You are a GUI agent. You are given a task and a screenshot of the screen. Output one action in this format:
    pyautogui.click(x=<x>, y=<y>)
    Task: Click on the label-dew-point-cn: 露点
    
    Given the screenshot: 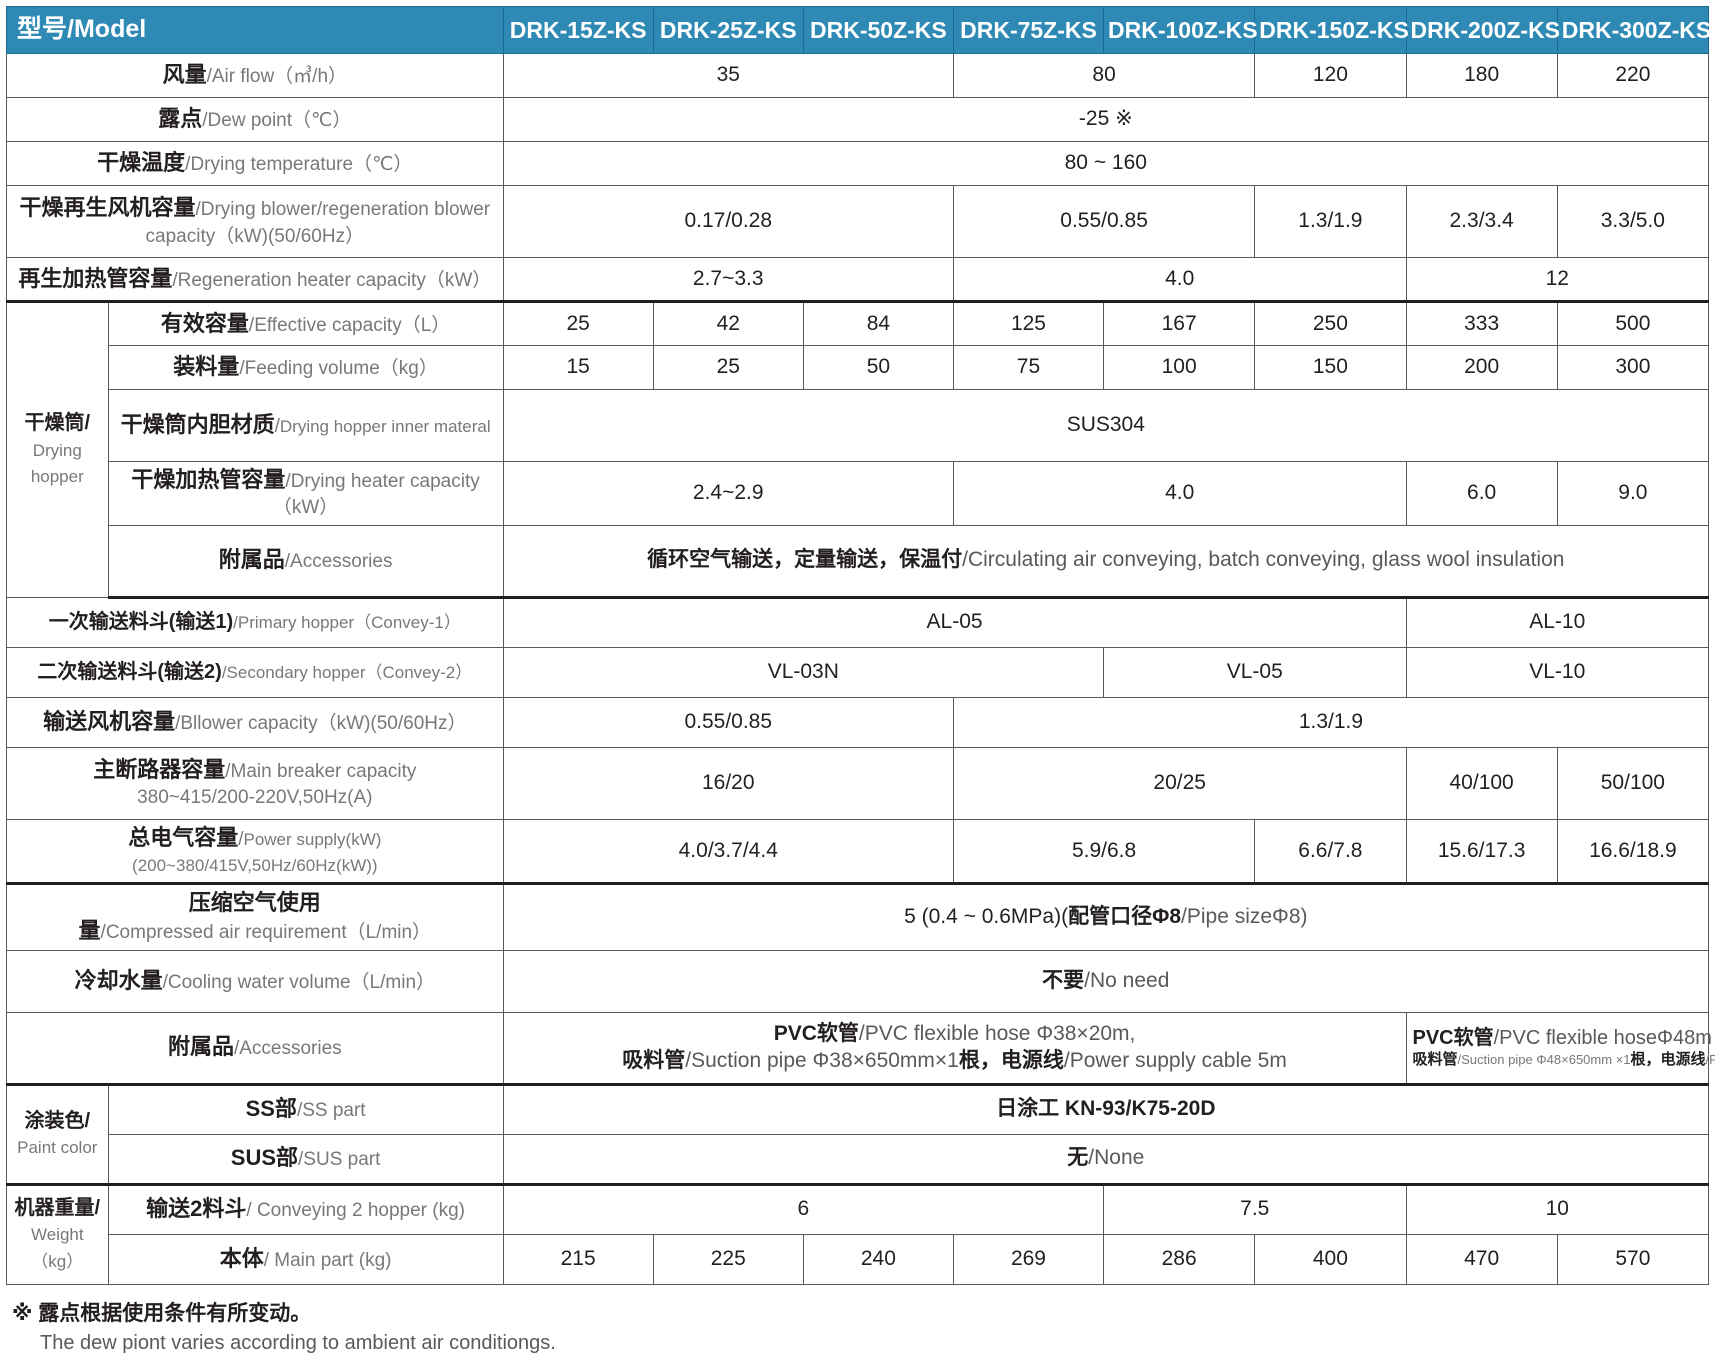 What is the action you would take?
    pyautogui.click(x=180, y=119)
    